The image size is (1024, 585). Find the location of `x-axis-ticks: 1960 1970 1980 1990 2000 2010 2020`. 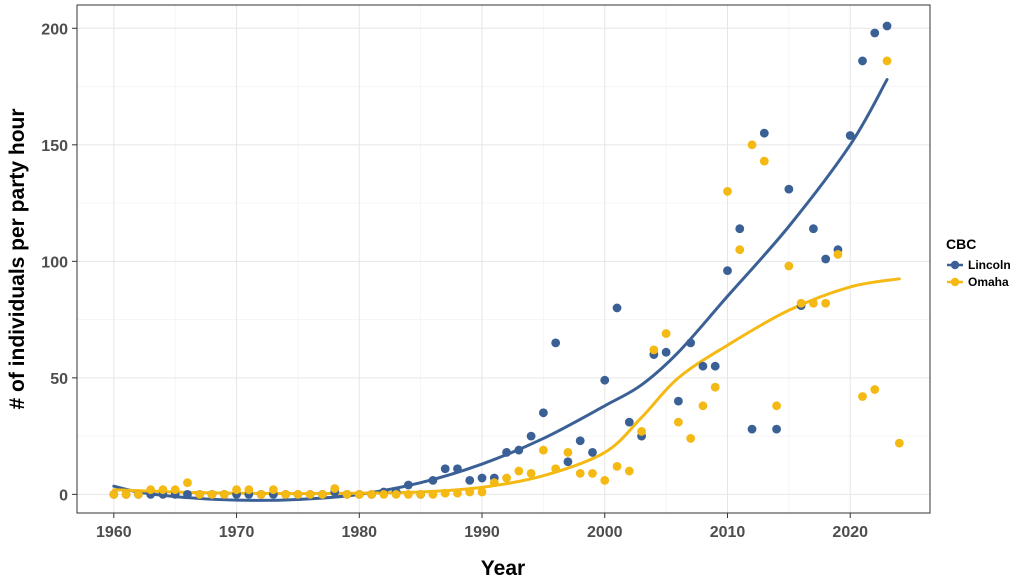

x-axis-ticks: 1960 1970 1980 1990 2000 2010 2020 is located at coordinates (482, 527).